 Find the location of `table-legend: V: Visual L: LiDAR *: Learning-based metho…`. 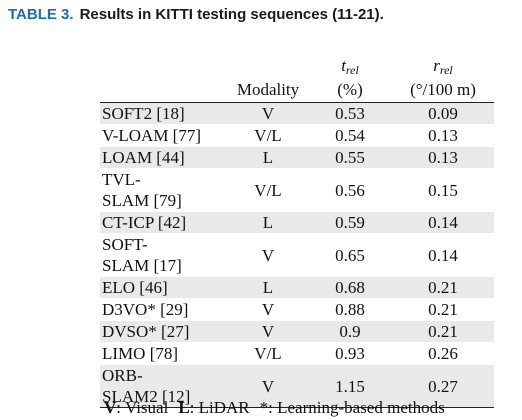

table-legend: V: Visual L: LiDAR *: Learning-based metho… is located at coordinates (274, 408).